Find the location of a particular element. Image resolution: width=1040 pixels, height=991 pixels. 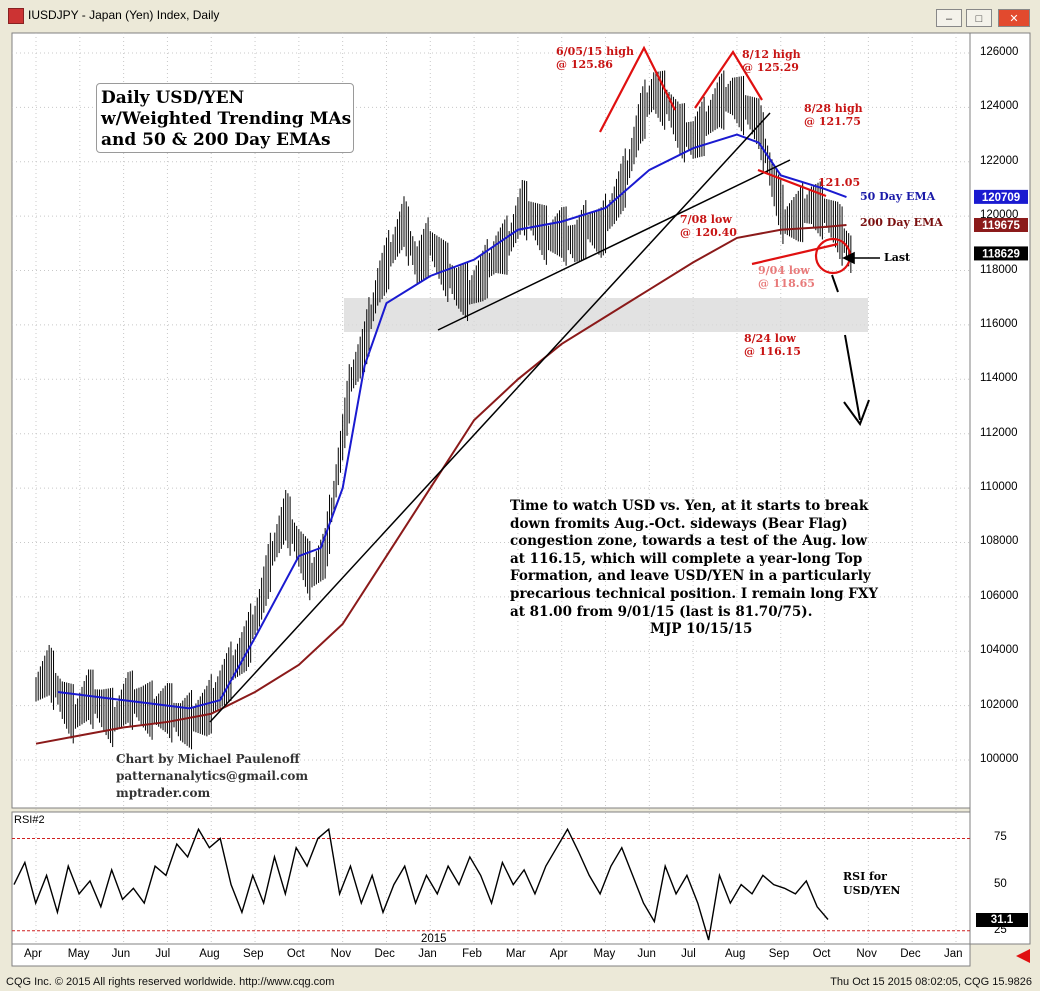

annotation-aug24-low: 8/24 low @ 116.15 is located at coordinates (772, 345).